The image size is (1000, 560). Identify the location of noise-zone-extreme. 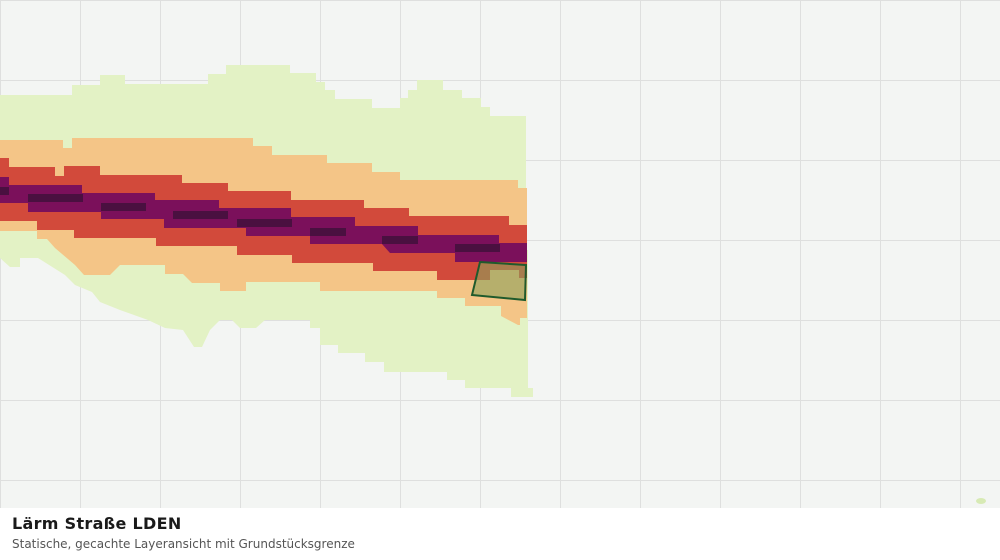
(250, 219).